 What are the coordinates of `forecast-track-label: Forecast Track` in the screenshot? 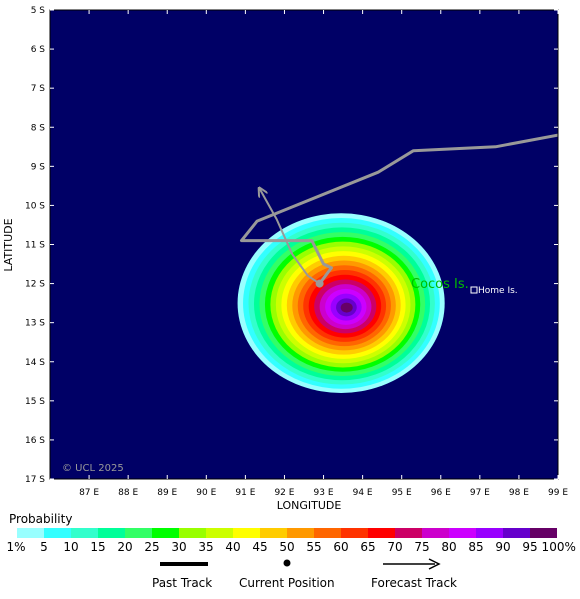 It's located at (414, 583).